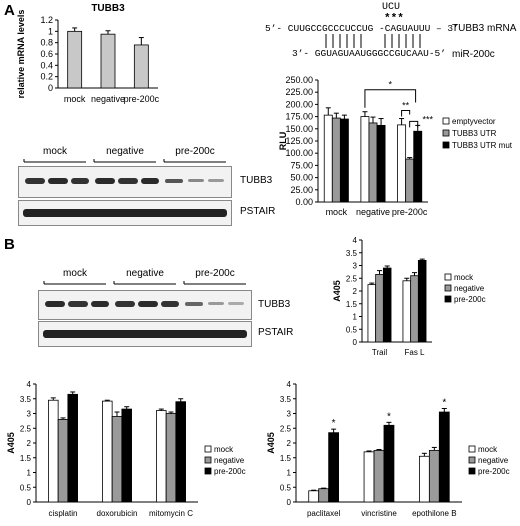 This screenshot has height=526, width=520. Describe the element at coordinates (46, 20) in the screenshot. I see `y-tick-label: 1.2` at that location.